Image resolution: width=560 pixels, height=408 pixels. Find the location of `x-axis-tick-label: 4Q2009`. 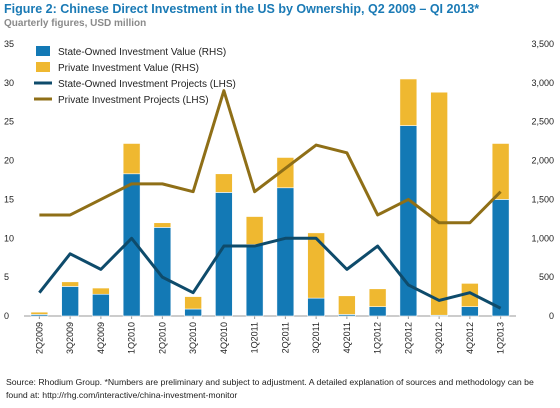

x-axis-tick-label: 4Q2009 is located at coordinates (101, 338).